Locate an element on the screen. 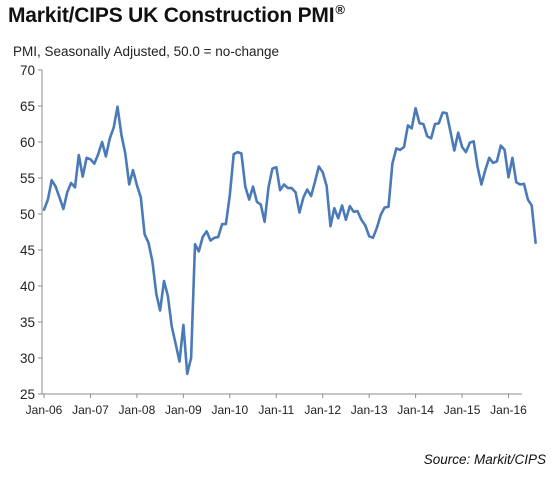 The width and height of the screenshot is (560, 478). x-tick-label: Jan-15 is located at coordinates (462, 410).